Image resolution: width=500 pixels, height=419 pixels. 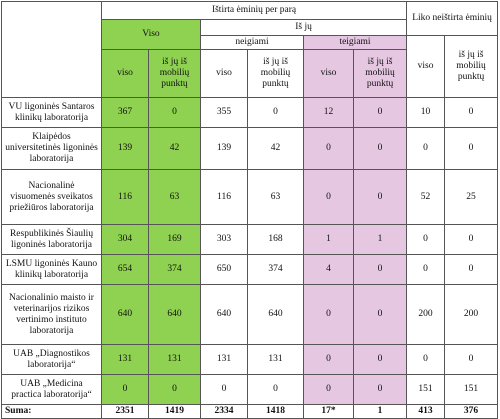 What do you see at coordinates (174, 73) in the screenshot?
I see `header-total-mobile: iš jų iš mobilių punktų` at bounding box center [174, 73].